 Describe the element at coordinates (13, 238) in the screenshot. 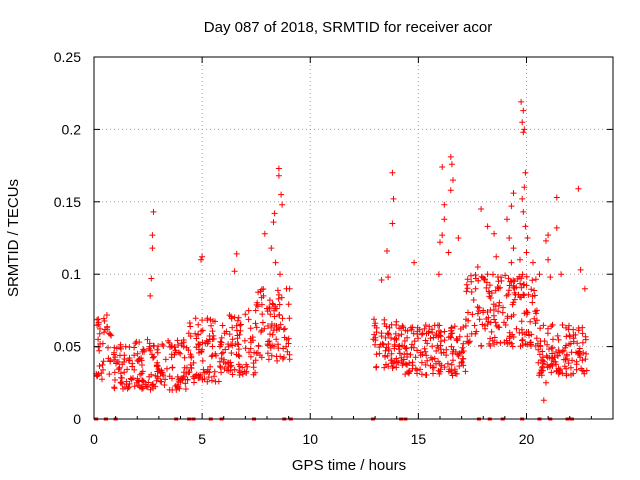

I see `y-axis-title: SRMTID / TECUs` at that location.